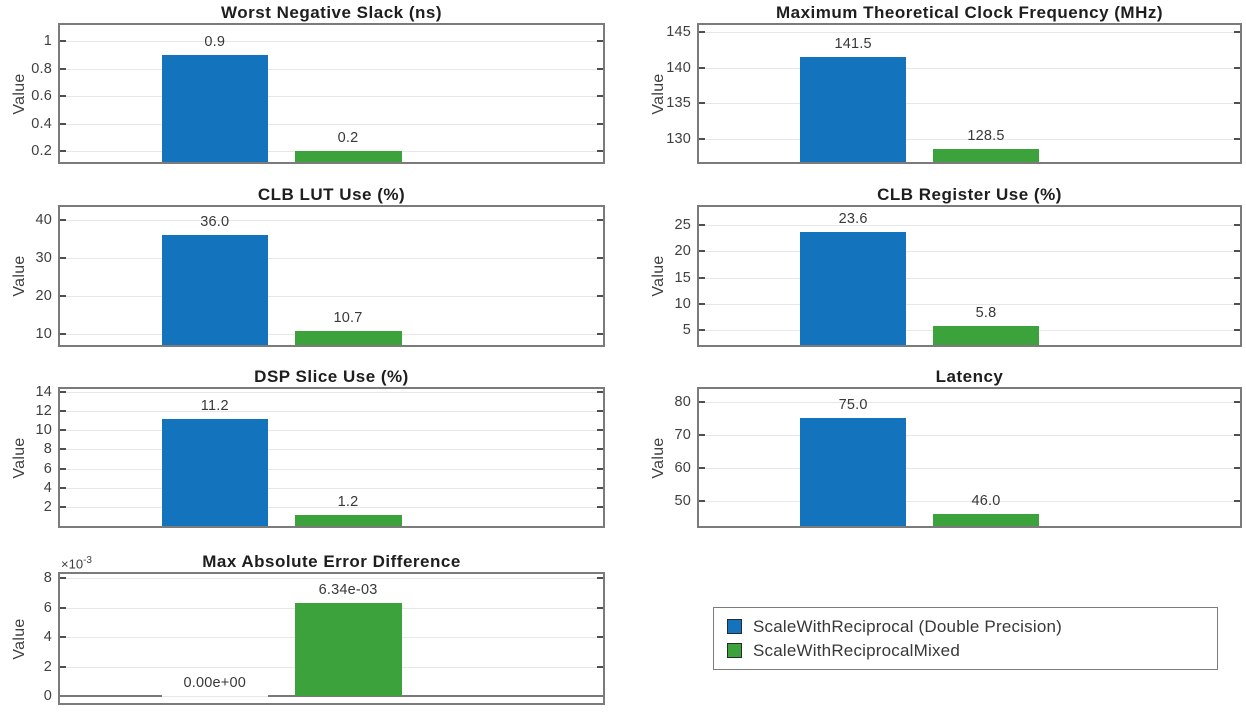  Describe the element at coordinates (682, 224) in the screenshot. I see `y-tick-label: 25` at that location.